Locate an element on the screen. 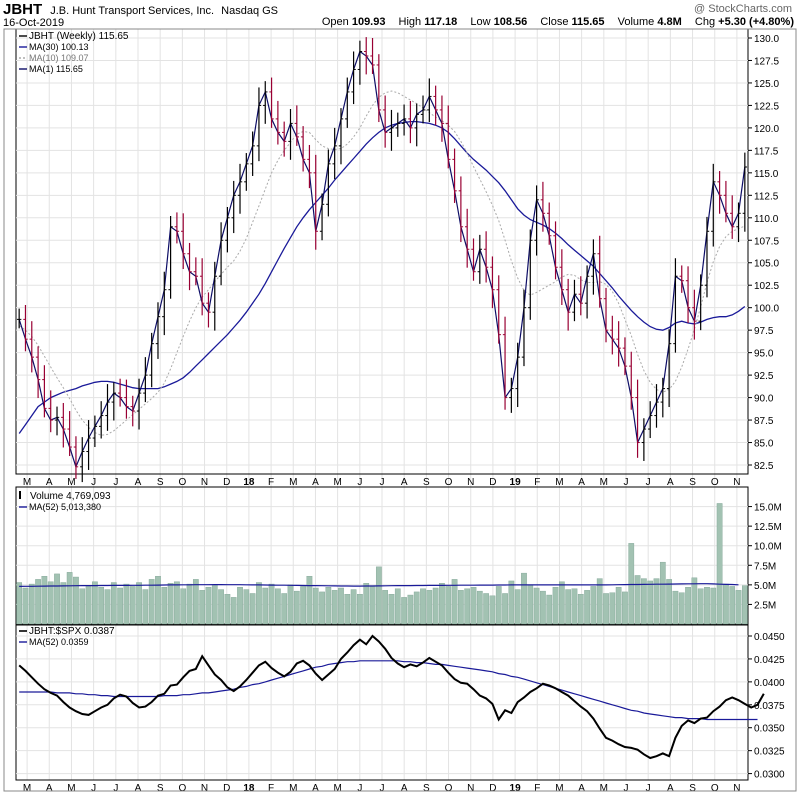 This screenshot has width=800, height=795. high-label: High is located at coordinates (410, 22).